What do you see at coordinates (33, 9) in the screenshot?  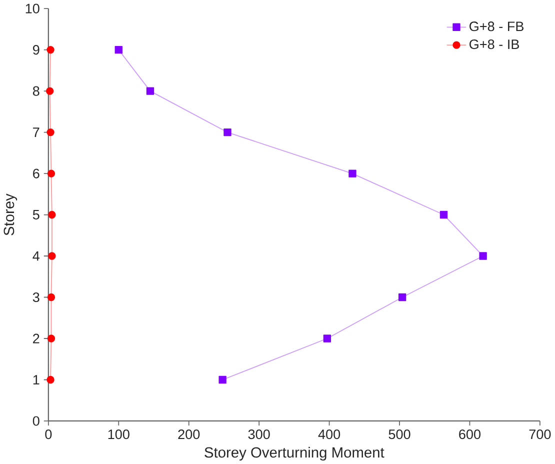 I see `y-tick-label: 10` at bounding box center [33, 9].